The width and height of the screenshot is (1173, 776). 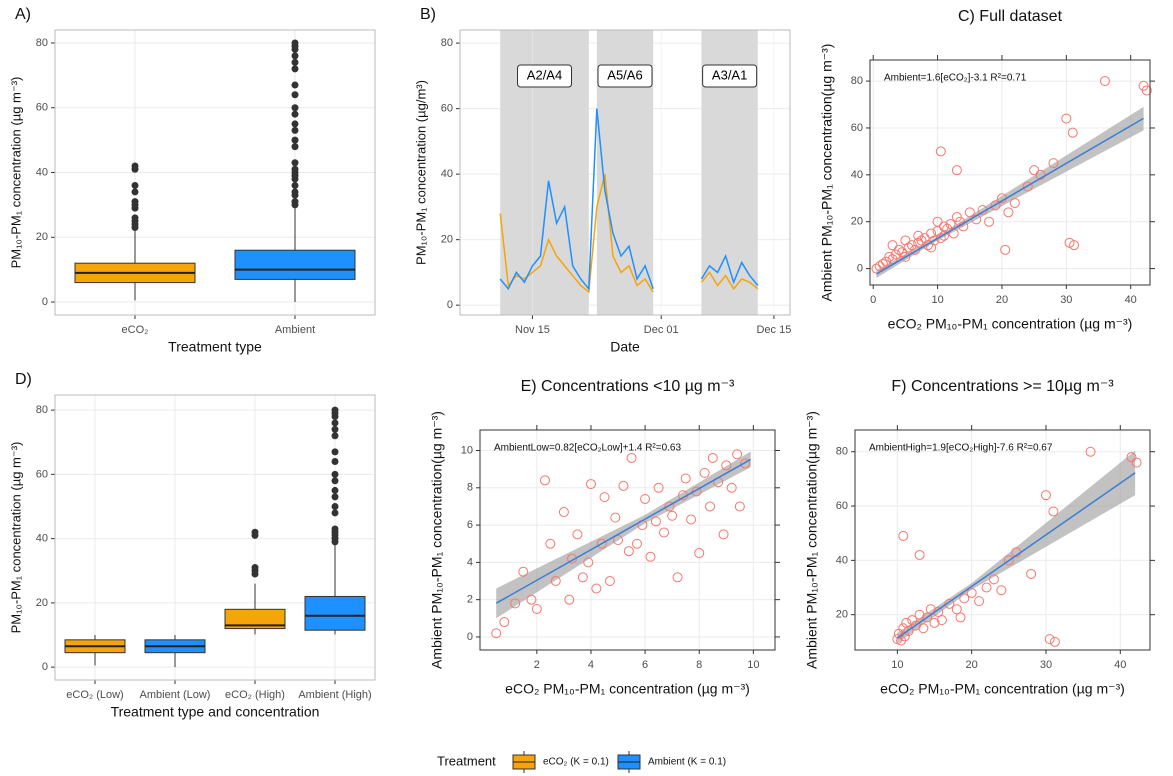 I want to click on y-tick-label: 80, so click(x=447, y=43).